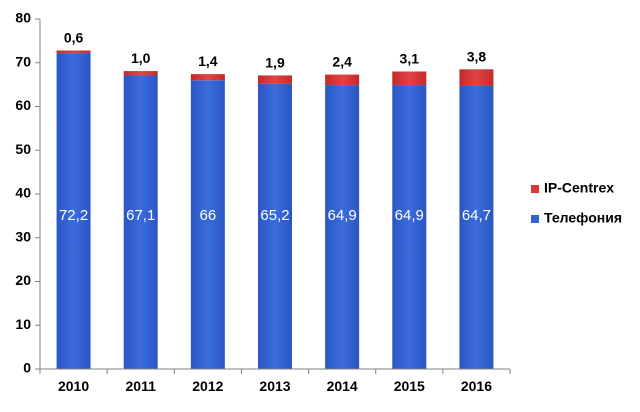  Describe the element at coordinates (140, 73) in the screenshot. I see `bar-ipcentrex-2011` at that location.